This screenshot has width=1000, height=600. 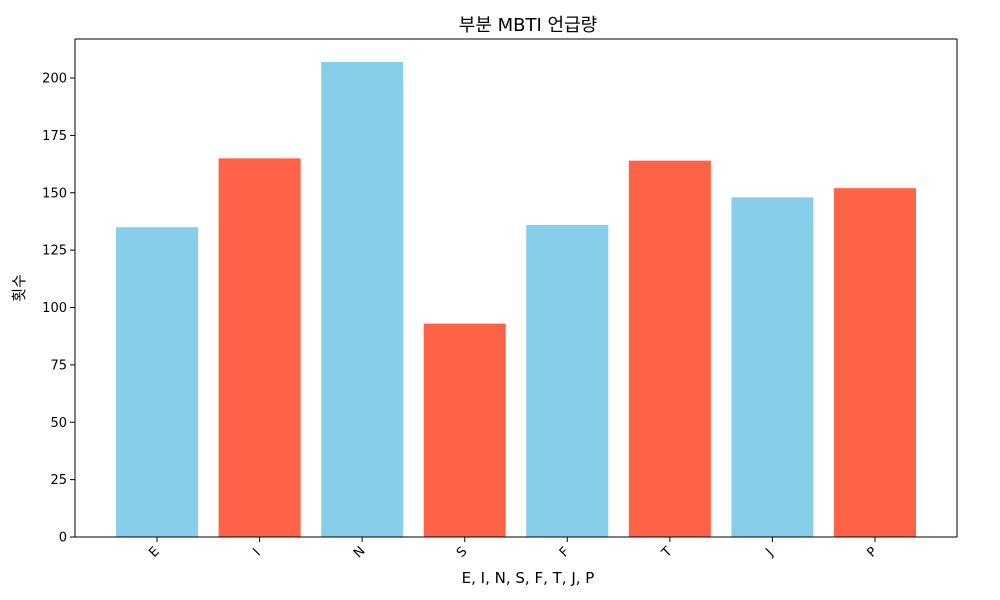 What do you see at coordinates (874, 362) in the screenshot?
I see `bar-P` at bounding box center [874, 362].